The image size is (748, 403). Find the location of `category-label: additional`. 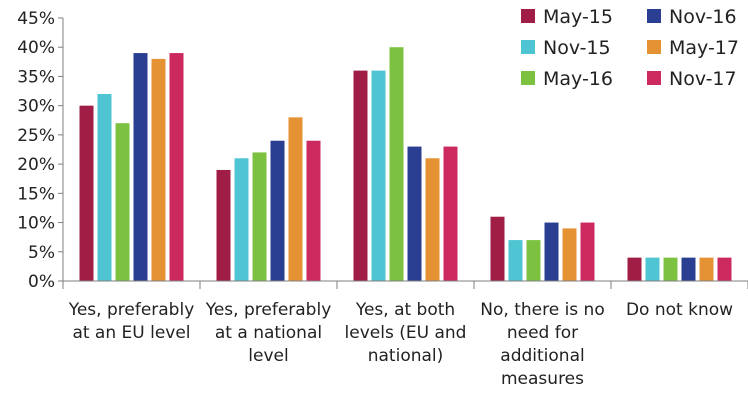

category-label: additional is located at coordinates (542, 356).